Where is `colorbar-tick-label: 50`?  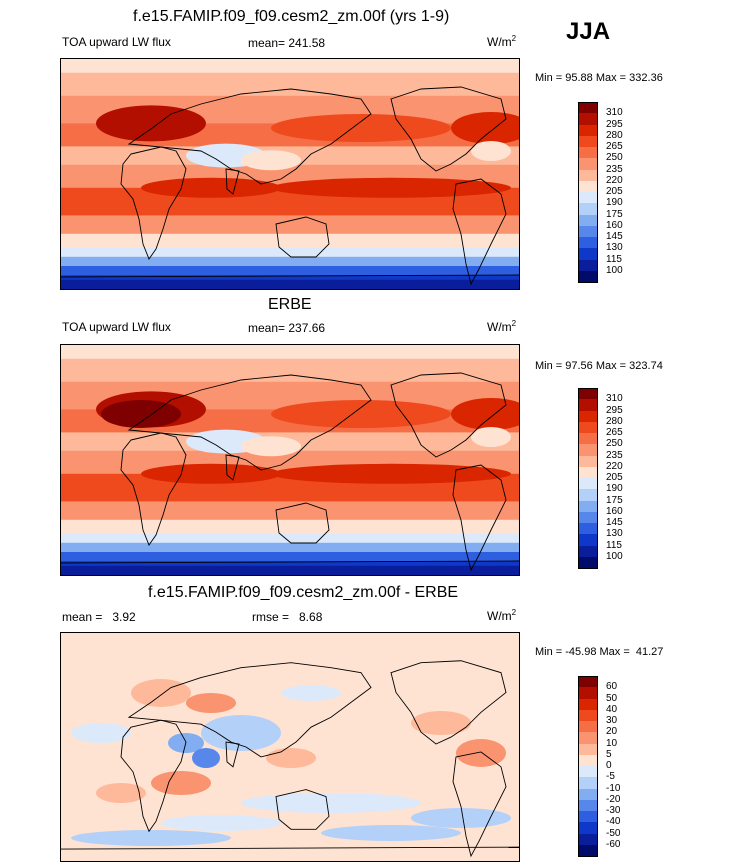
colorbar-tick-label: 50 is located at coordinates (612, 698).